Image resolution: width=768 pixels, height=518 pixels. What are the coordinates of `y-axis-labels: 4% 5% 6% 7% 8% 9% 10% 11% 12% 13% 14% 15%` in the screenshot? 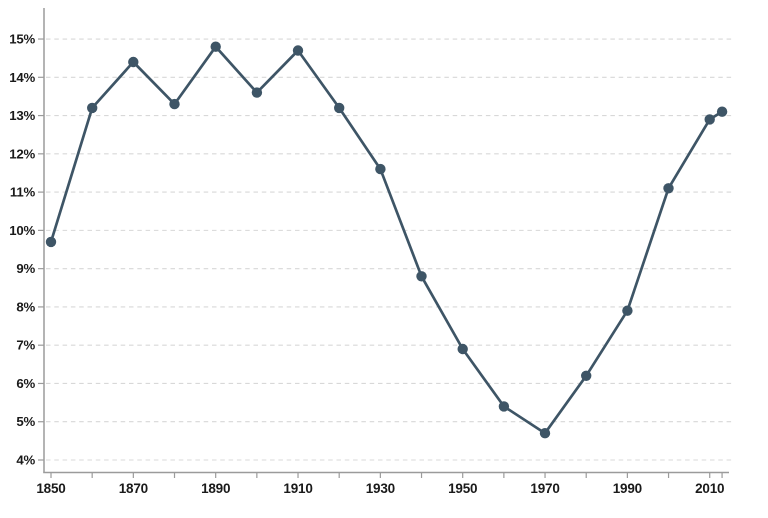 It's located at (22, 250).